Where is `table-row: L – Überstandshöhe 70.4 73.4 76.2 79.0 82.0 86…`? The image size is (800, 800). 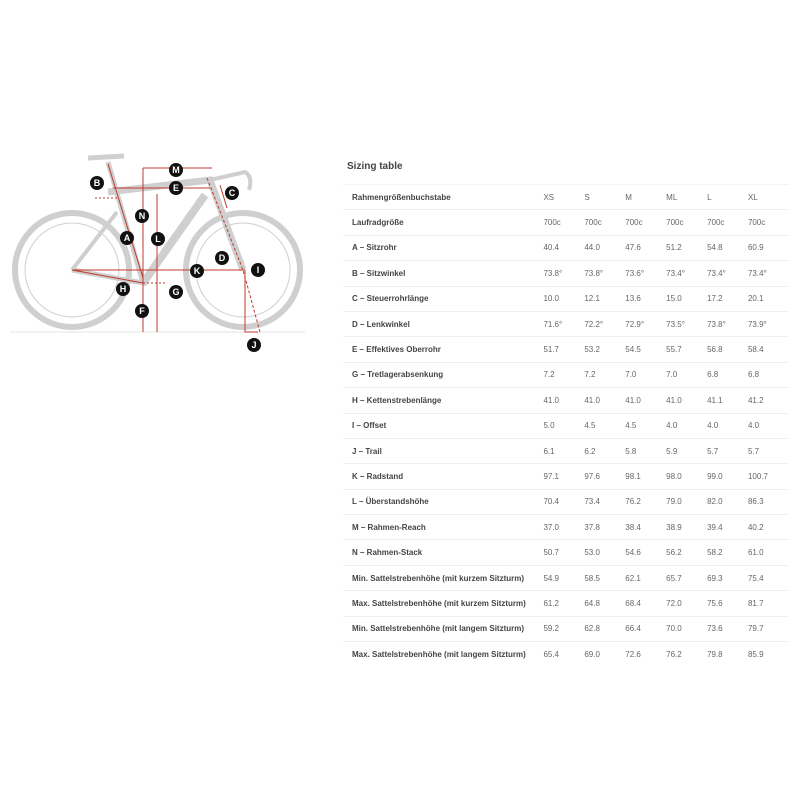
table-row: L – Überstandshöhe 70.4 73.4 76.2 79.0 82.0 86… is located at coordinates (566, 501).